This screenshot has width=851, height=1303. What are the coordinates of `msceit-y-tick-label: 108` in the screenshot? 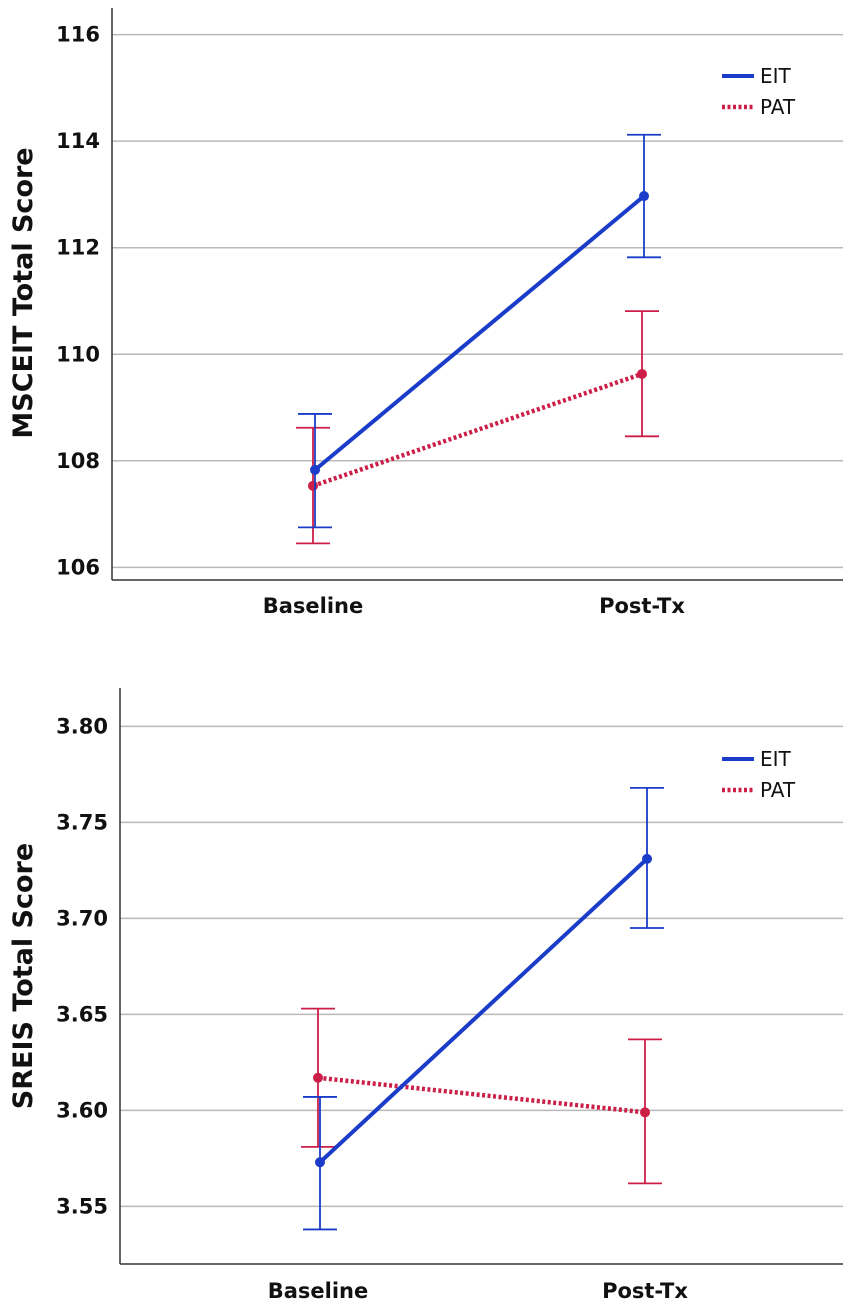 It's located at (78, 461).